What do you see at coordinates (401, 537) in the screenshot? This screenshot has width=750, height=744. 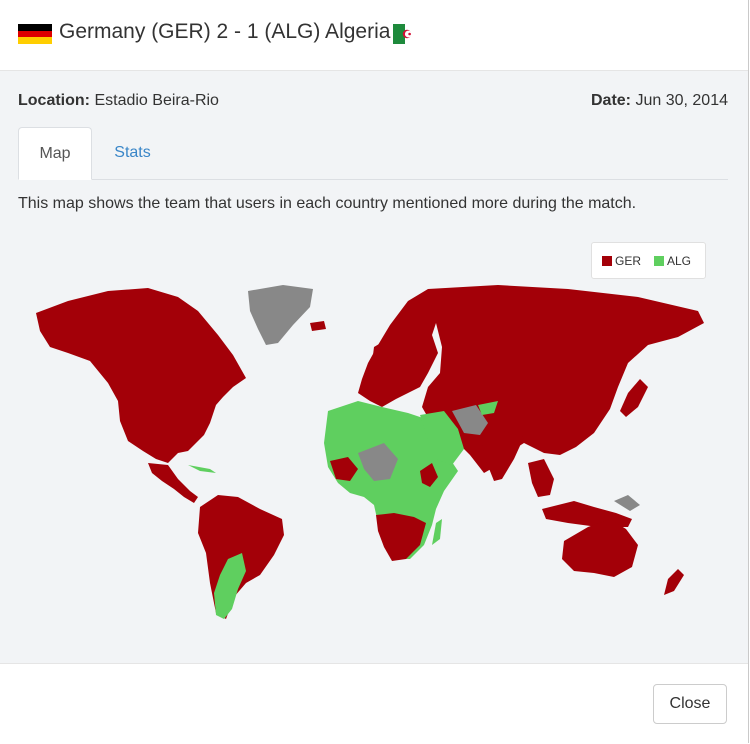 I see `map-southern-africa` at bounding box center [401, 537].